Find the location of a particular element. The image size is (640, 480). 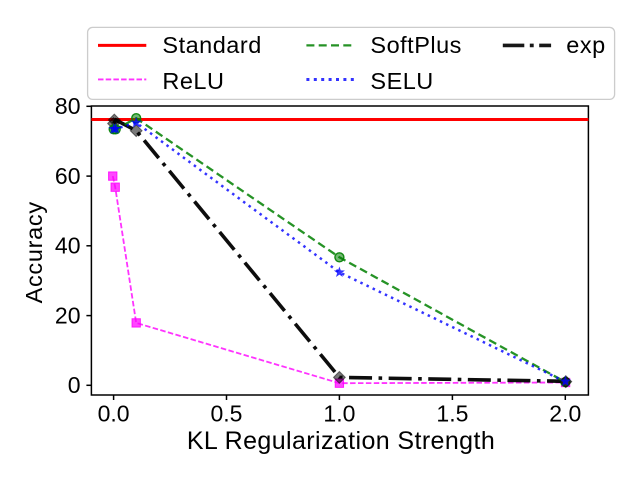

svg-text: Standard is located at coordinates (211, 45).